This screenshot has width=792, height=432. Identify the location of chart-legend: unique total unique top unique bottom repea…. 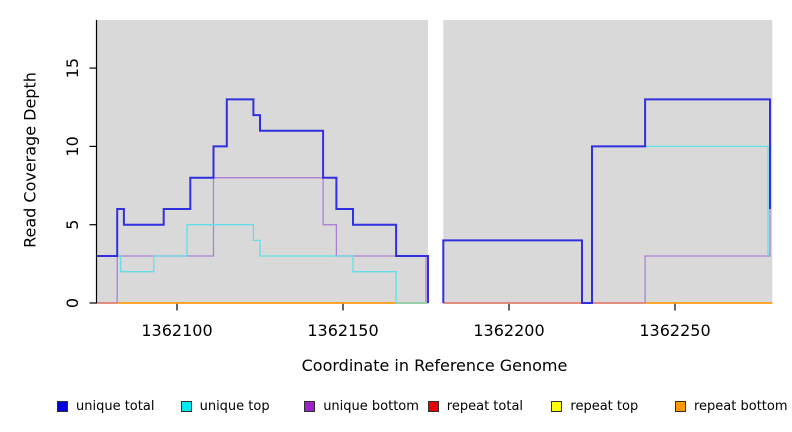
(396, 409).